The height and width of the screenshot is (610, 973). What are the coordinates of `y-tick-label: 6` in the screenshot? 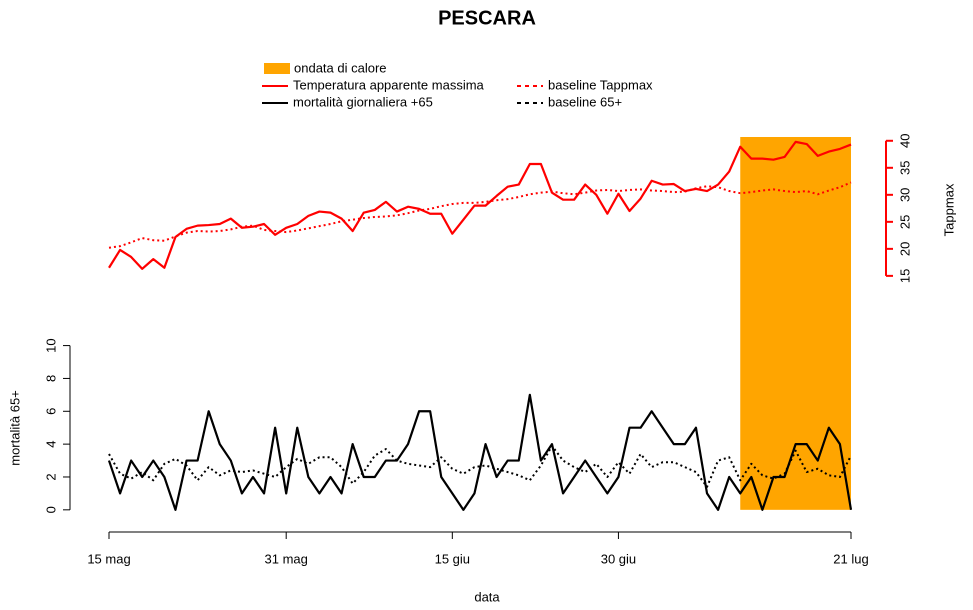 It's located at (50, 411).